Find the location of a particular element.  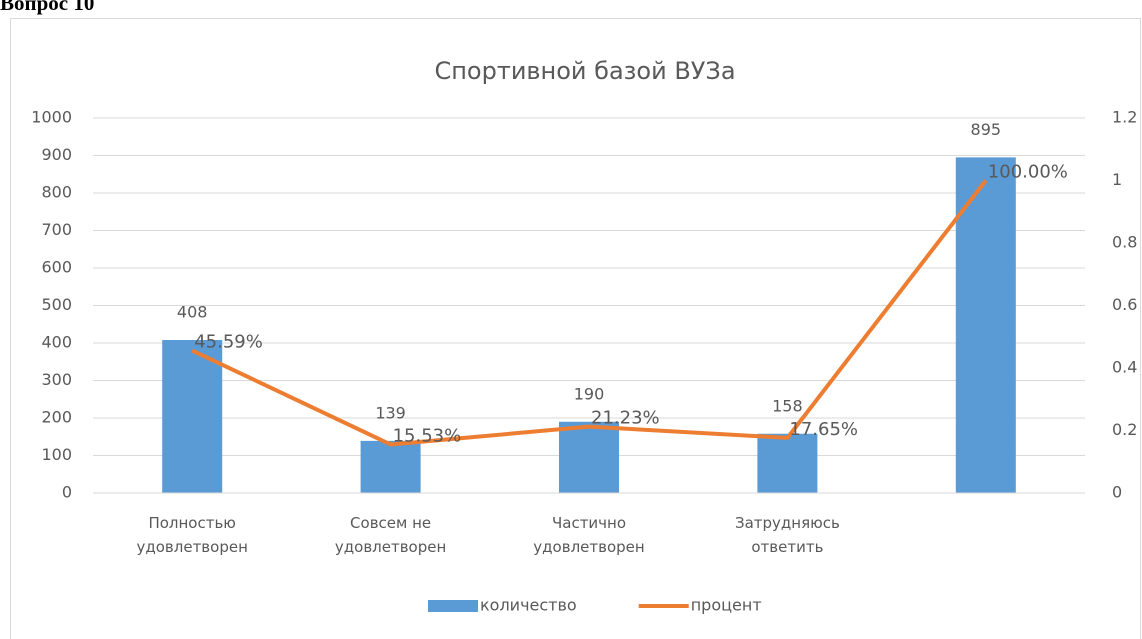

y-tick-label: 400 is located at coordinates (56, 342).